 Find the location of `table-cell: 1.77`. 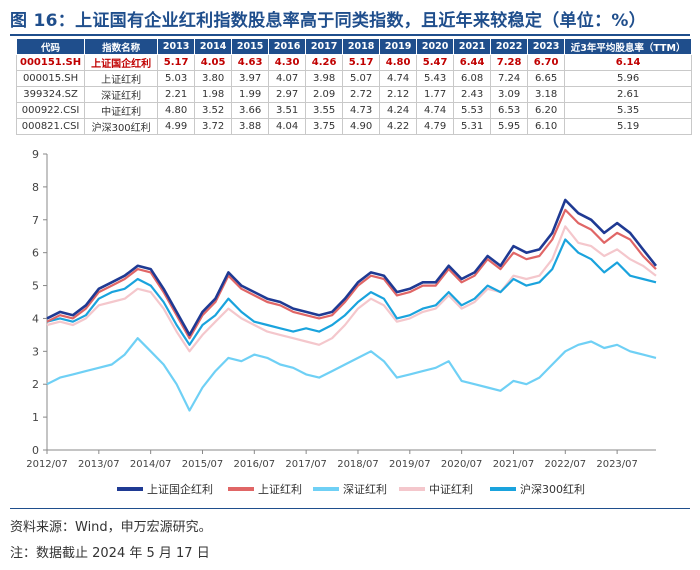

table-cell: 1.77 is located at coordinates (435, 94).